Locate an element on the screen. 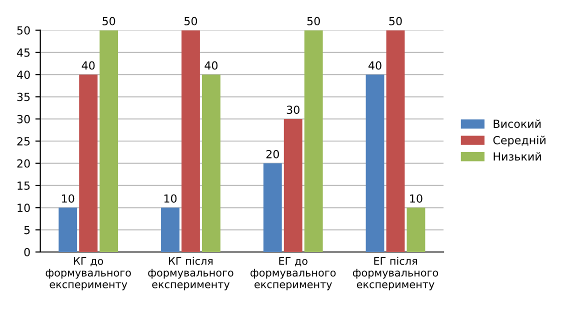 Image resolution: width=576 pixels, height=336 pixels. x-tick-label: ЕГ після формувального експерименту is located at coordinates (395, 273).